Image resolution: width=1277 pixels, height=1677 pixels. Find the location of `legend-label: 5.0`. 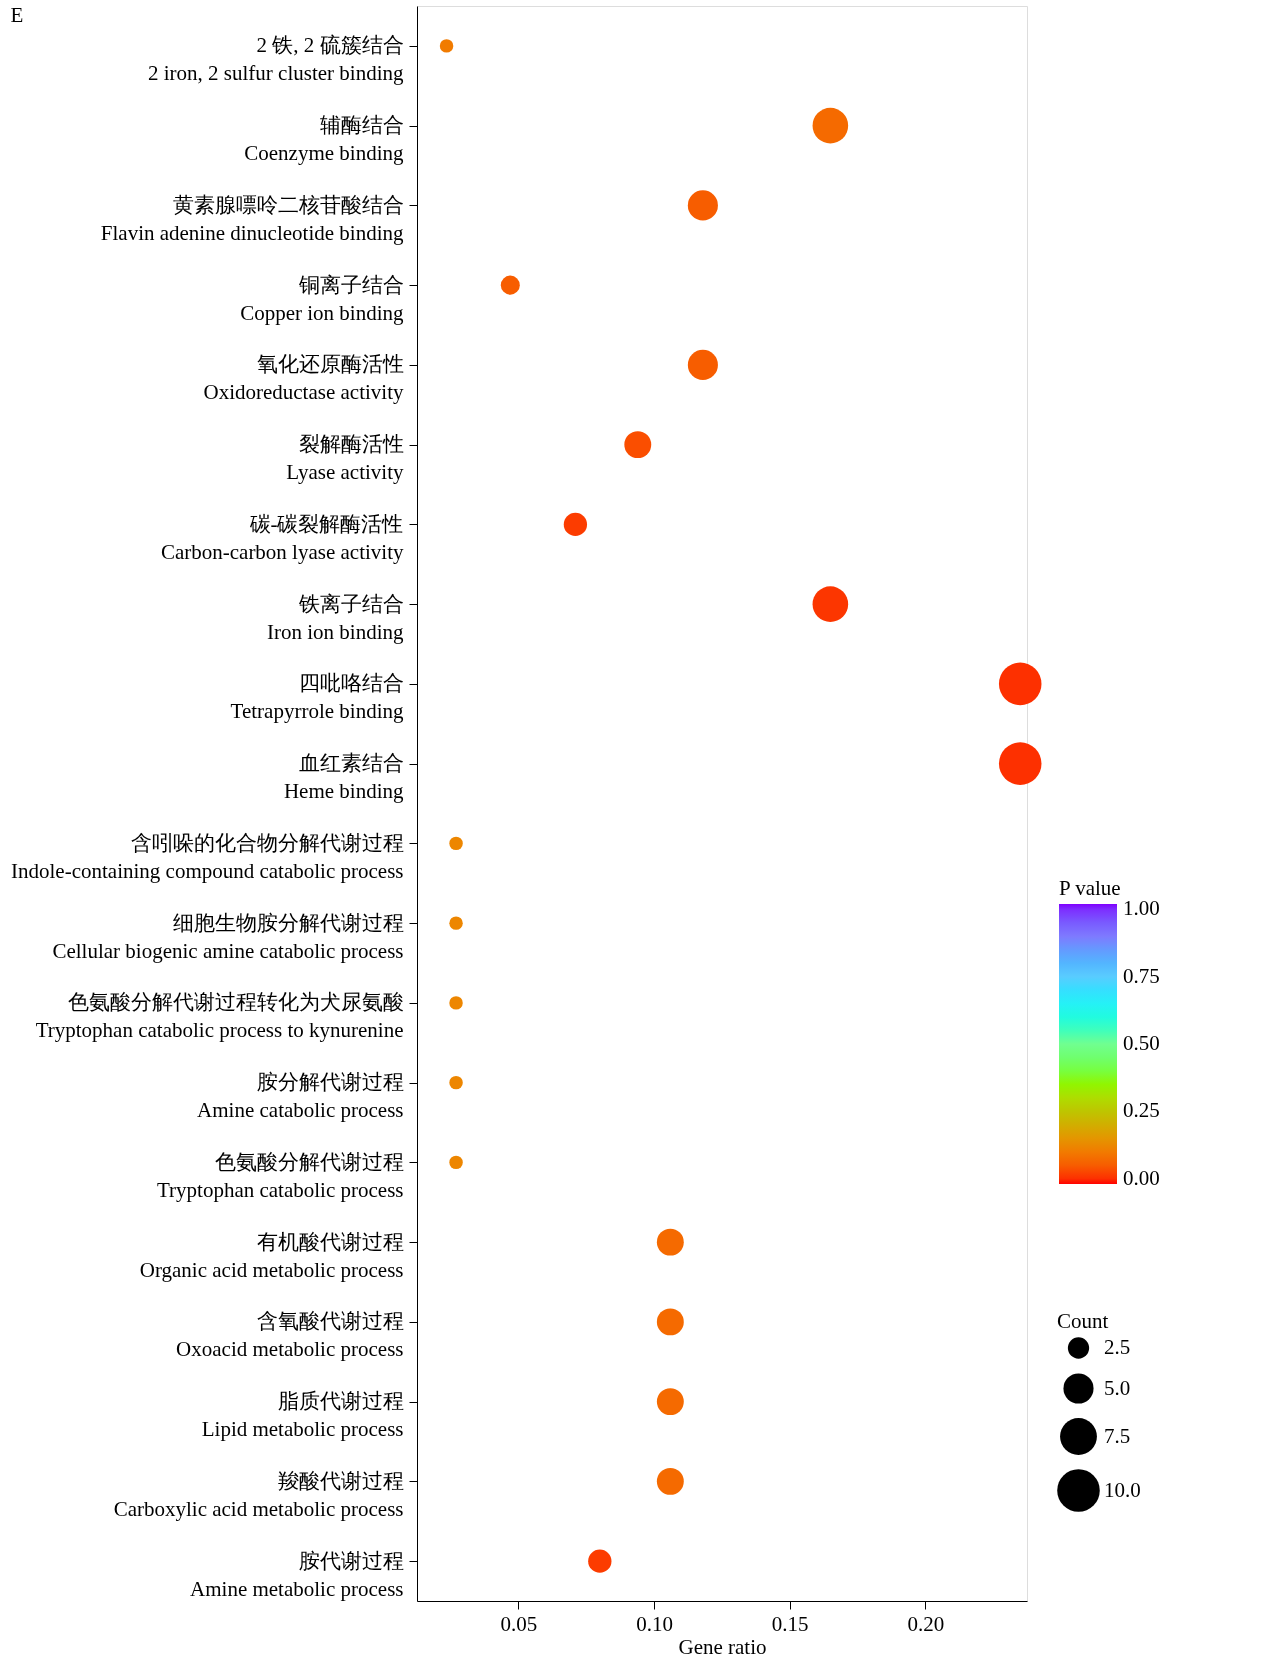

legend-label: 5.0 is located at coordinates (1117, 1387).